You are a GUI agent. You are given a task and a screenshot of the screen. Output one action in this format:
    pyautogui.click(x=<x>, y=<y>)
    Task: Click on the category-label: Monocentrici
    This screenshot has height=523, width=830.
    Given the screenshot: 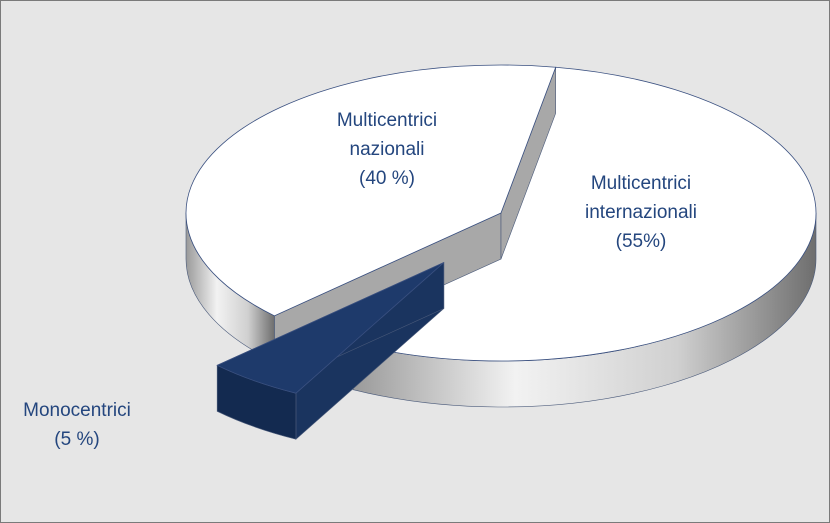 What is the action you would take?
    pyautogui.click(x=77, y=410)
    